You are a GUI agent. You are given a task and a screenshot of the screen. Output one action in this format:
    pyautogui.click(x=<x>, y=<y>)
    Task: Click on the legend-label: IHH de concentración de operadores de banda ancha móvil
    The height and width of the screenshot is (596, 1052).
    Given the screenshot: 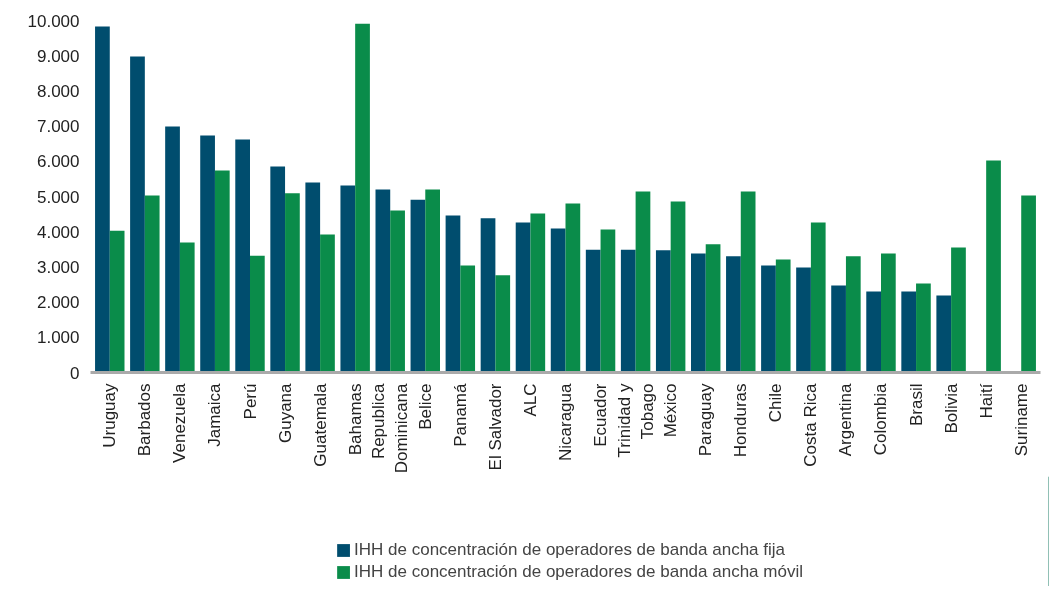 What is the action you would take?
    pyautogui.click(x=578, y=572)
    